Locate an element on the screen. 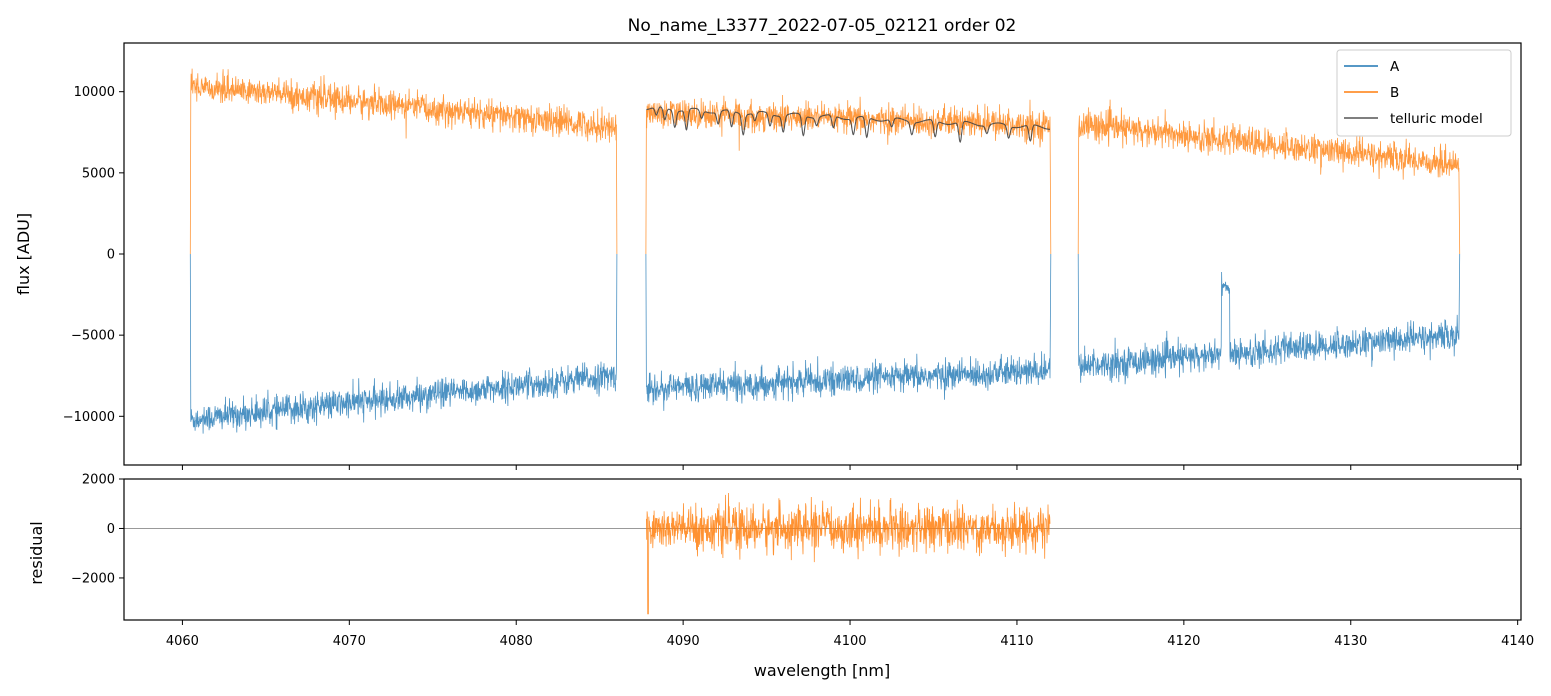 The width and height of the screenshot is (1551, 696). series-residual-b is located at coordinates (848, 553).